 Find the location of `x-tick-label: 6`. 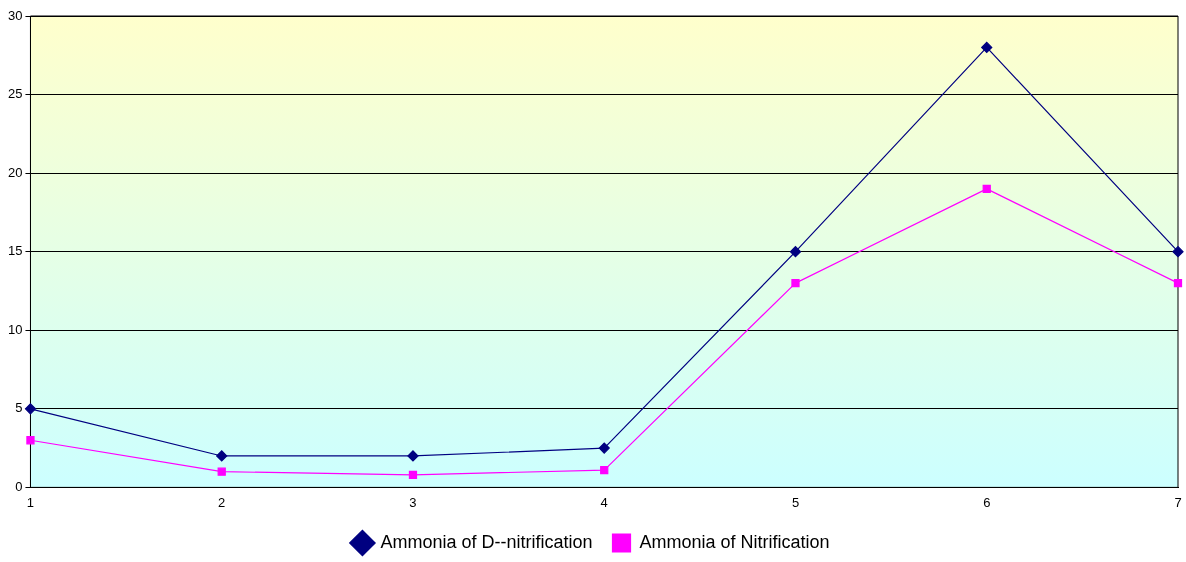

x-tick-label: 6 is located at coordinates (987, 502).